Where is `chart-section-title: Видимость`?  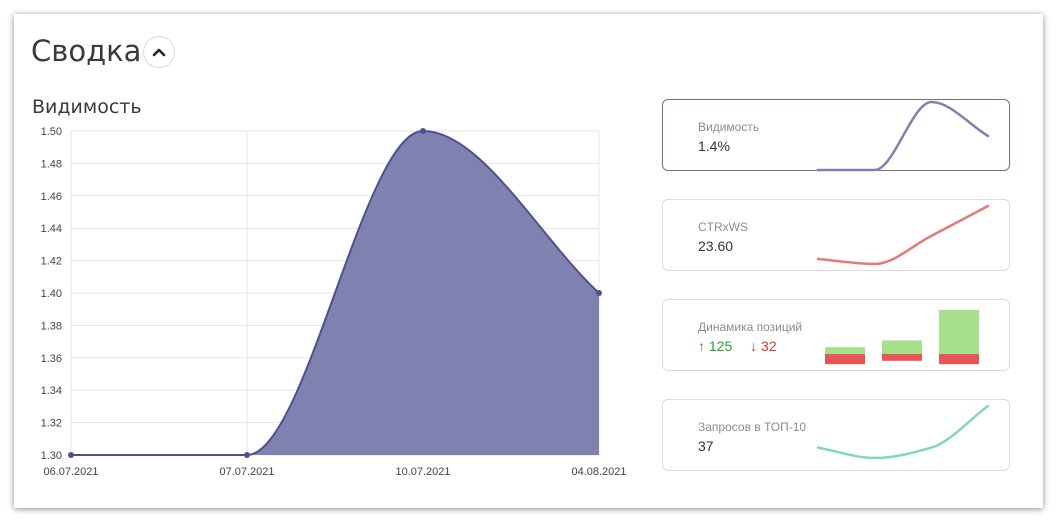
chart-section-title: Видимость is located at coordinates (87, 107).